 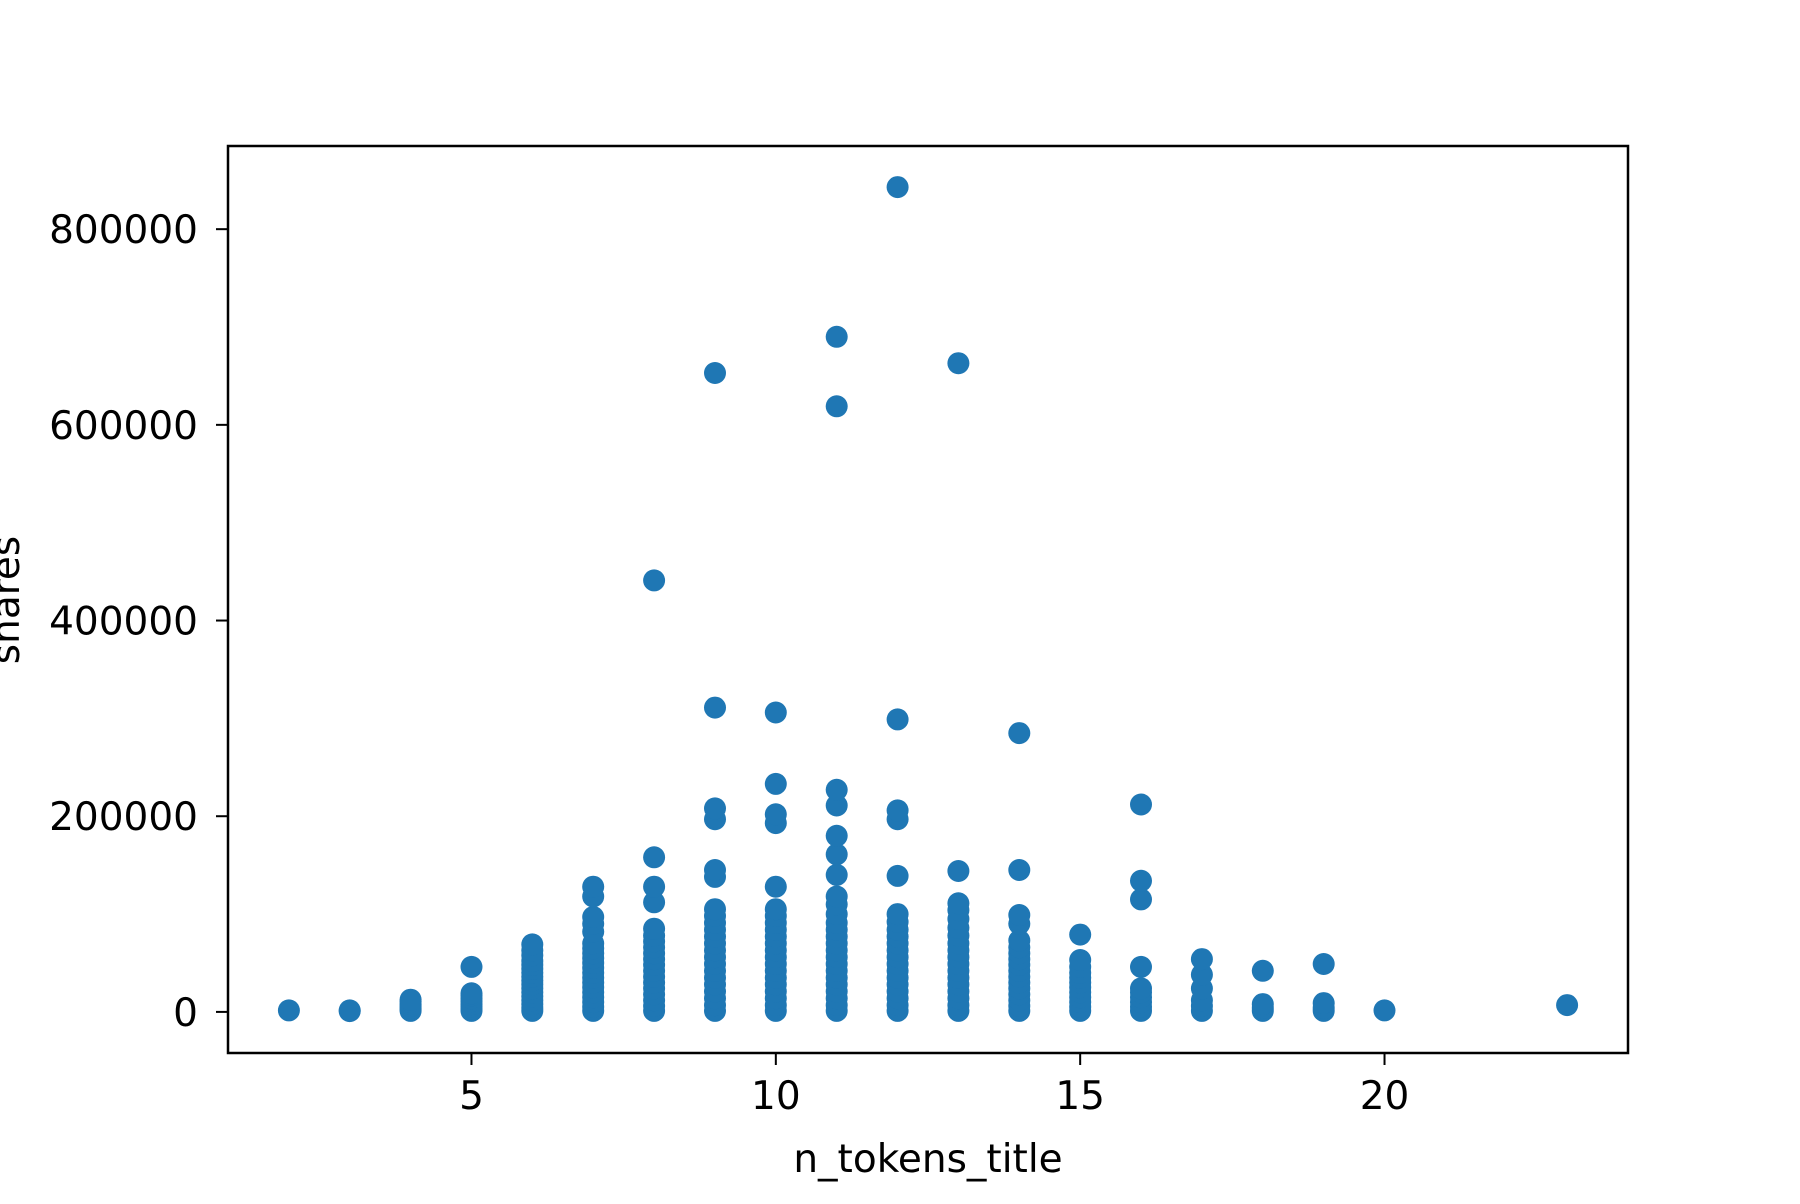 What do you see at coordinates (123, 622) in the screenshot?
I see `y-tick-label: 400000` at bounding box center [123, 622].